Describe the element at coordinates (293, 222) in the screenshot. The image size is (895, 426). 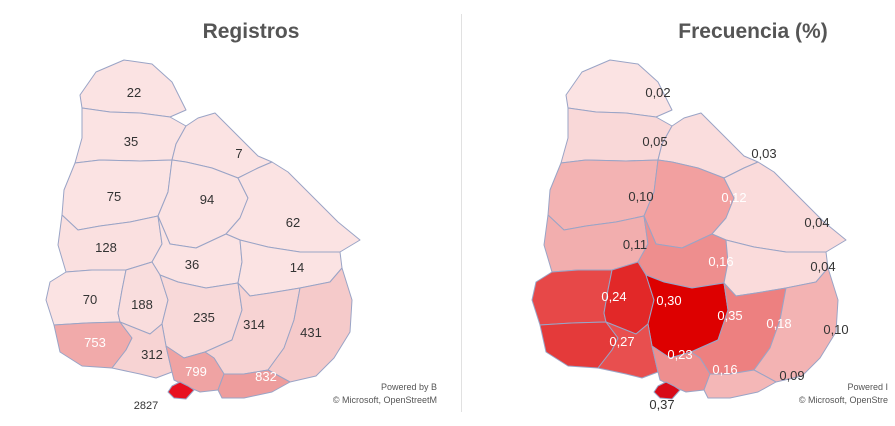
I see `region-label-cerro-largo: 62` at that location.